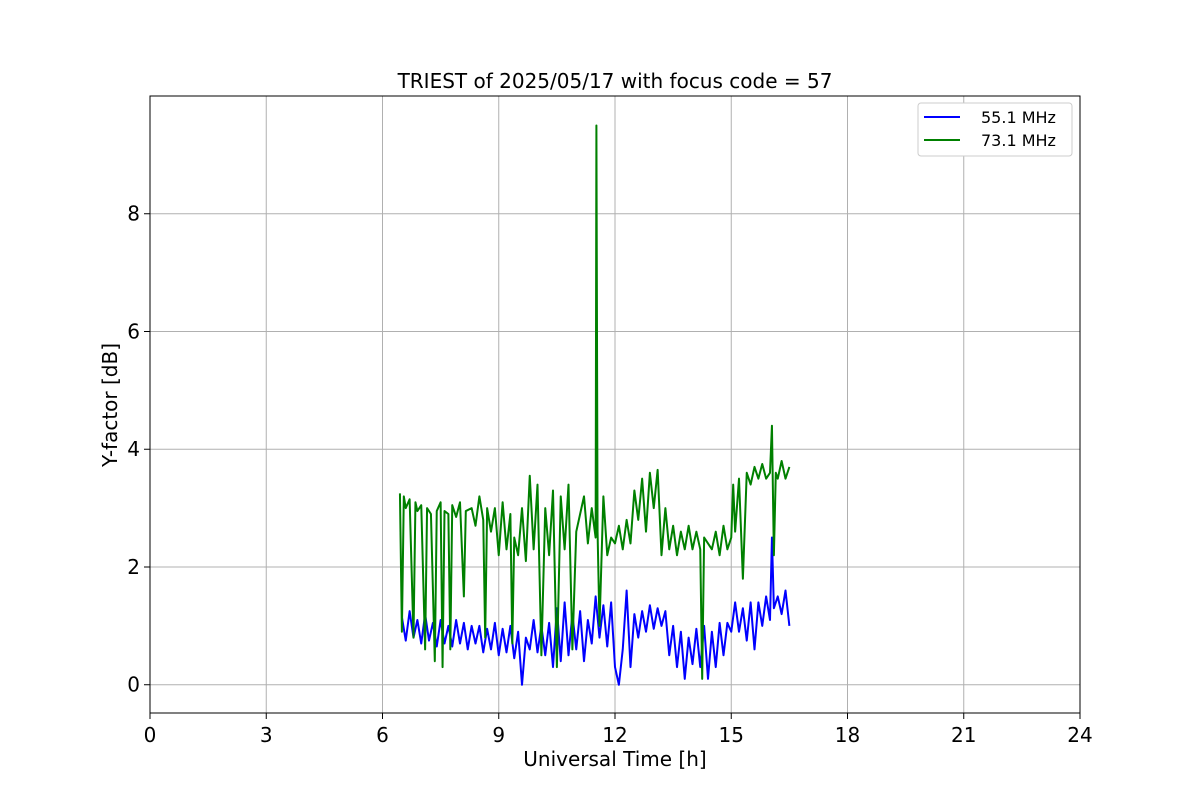 This screenshot has width=1200, height=800. I want to click on y-tick-label: 4, so click(133, 449).